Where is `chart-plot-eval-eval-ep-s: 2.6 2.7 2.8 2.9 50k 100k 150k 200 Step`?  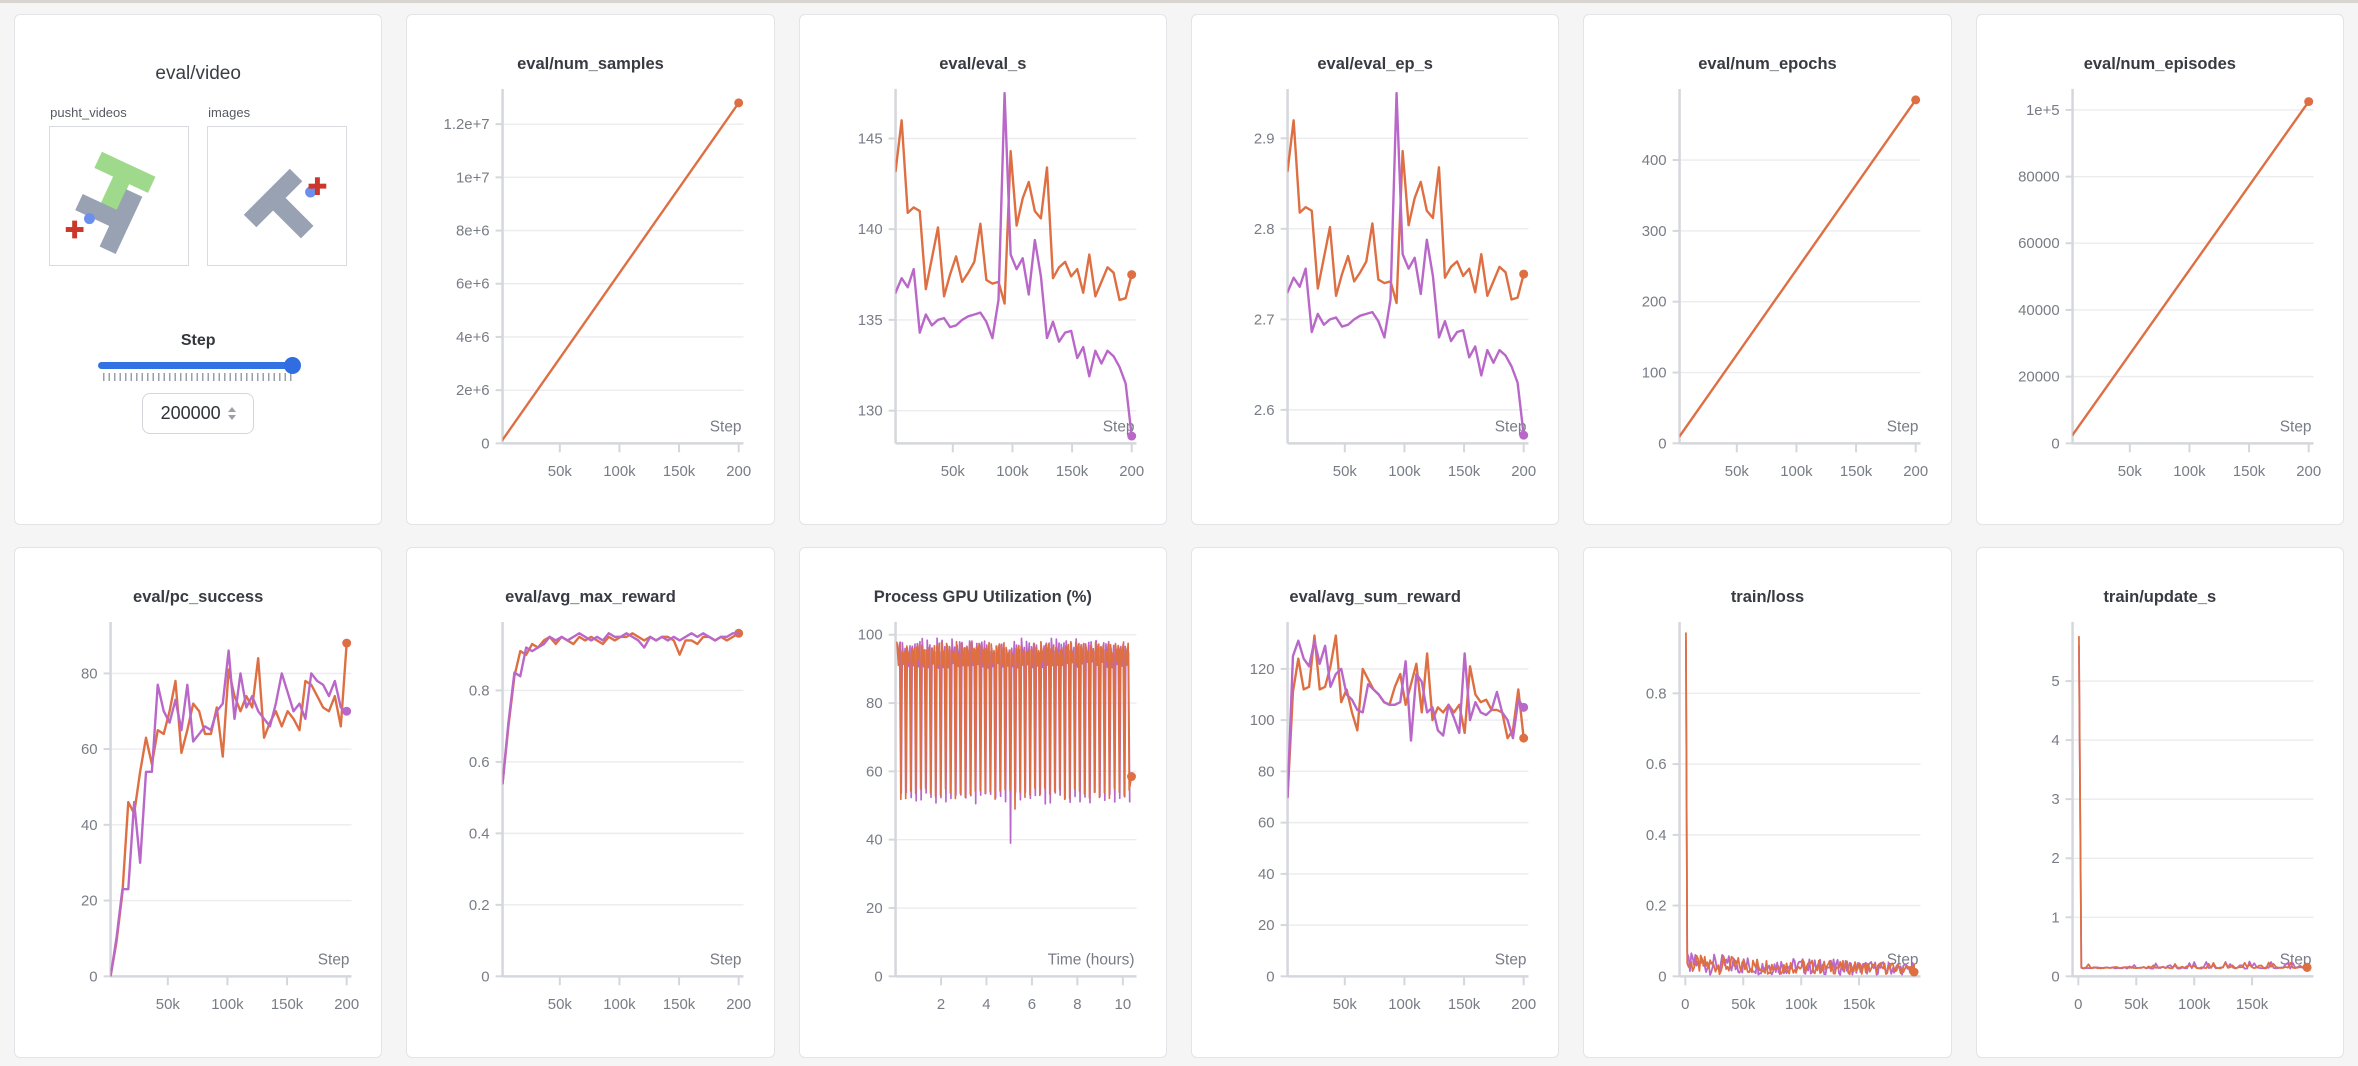 chart-plot-eval-eval-ep-s: 2.6 2.7 2.8 2.9 50k 100k 150k 200 Step is located at coordinates (1375, 295).